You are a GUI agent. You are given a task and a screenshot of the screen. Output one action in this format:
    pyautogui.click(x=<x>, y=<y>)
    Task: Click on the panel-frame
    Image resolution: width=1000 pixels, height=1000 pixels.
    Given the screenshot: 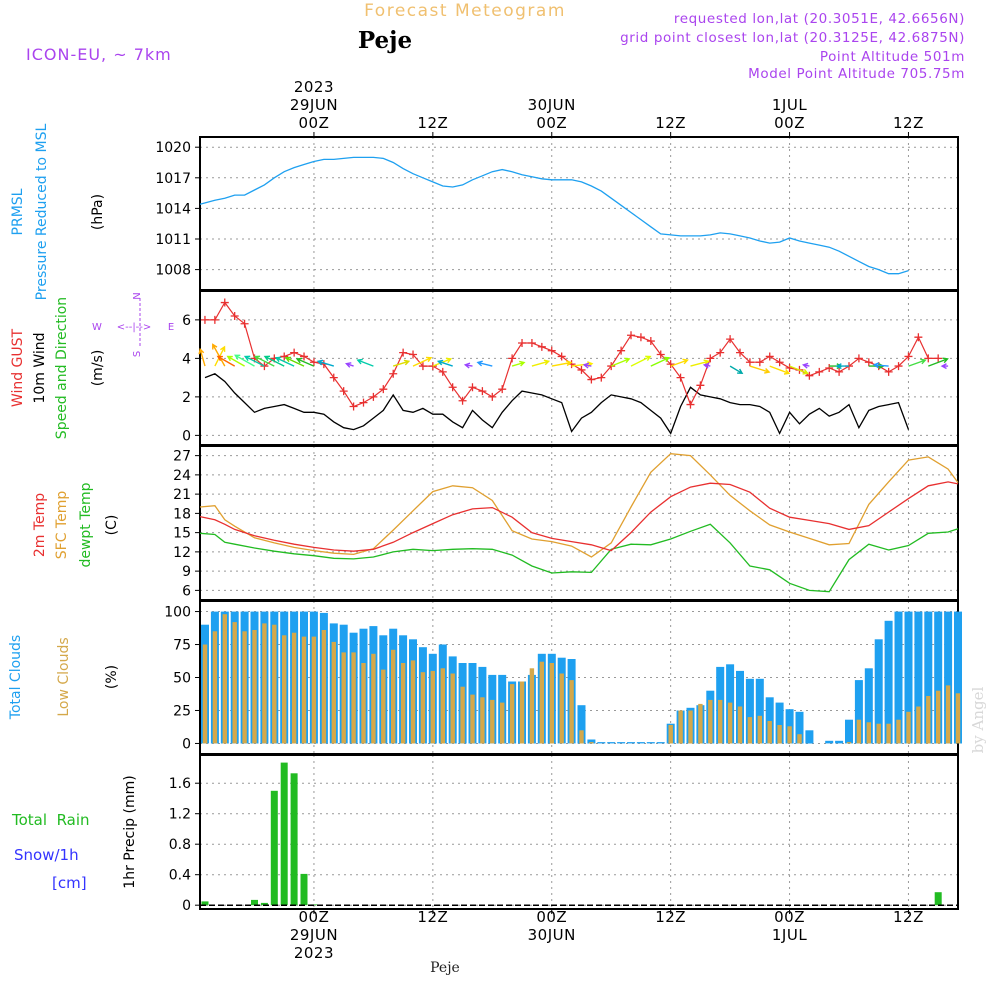 What is the action you would take?
    pyautogui.click(x=579, y=832)
    